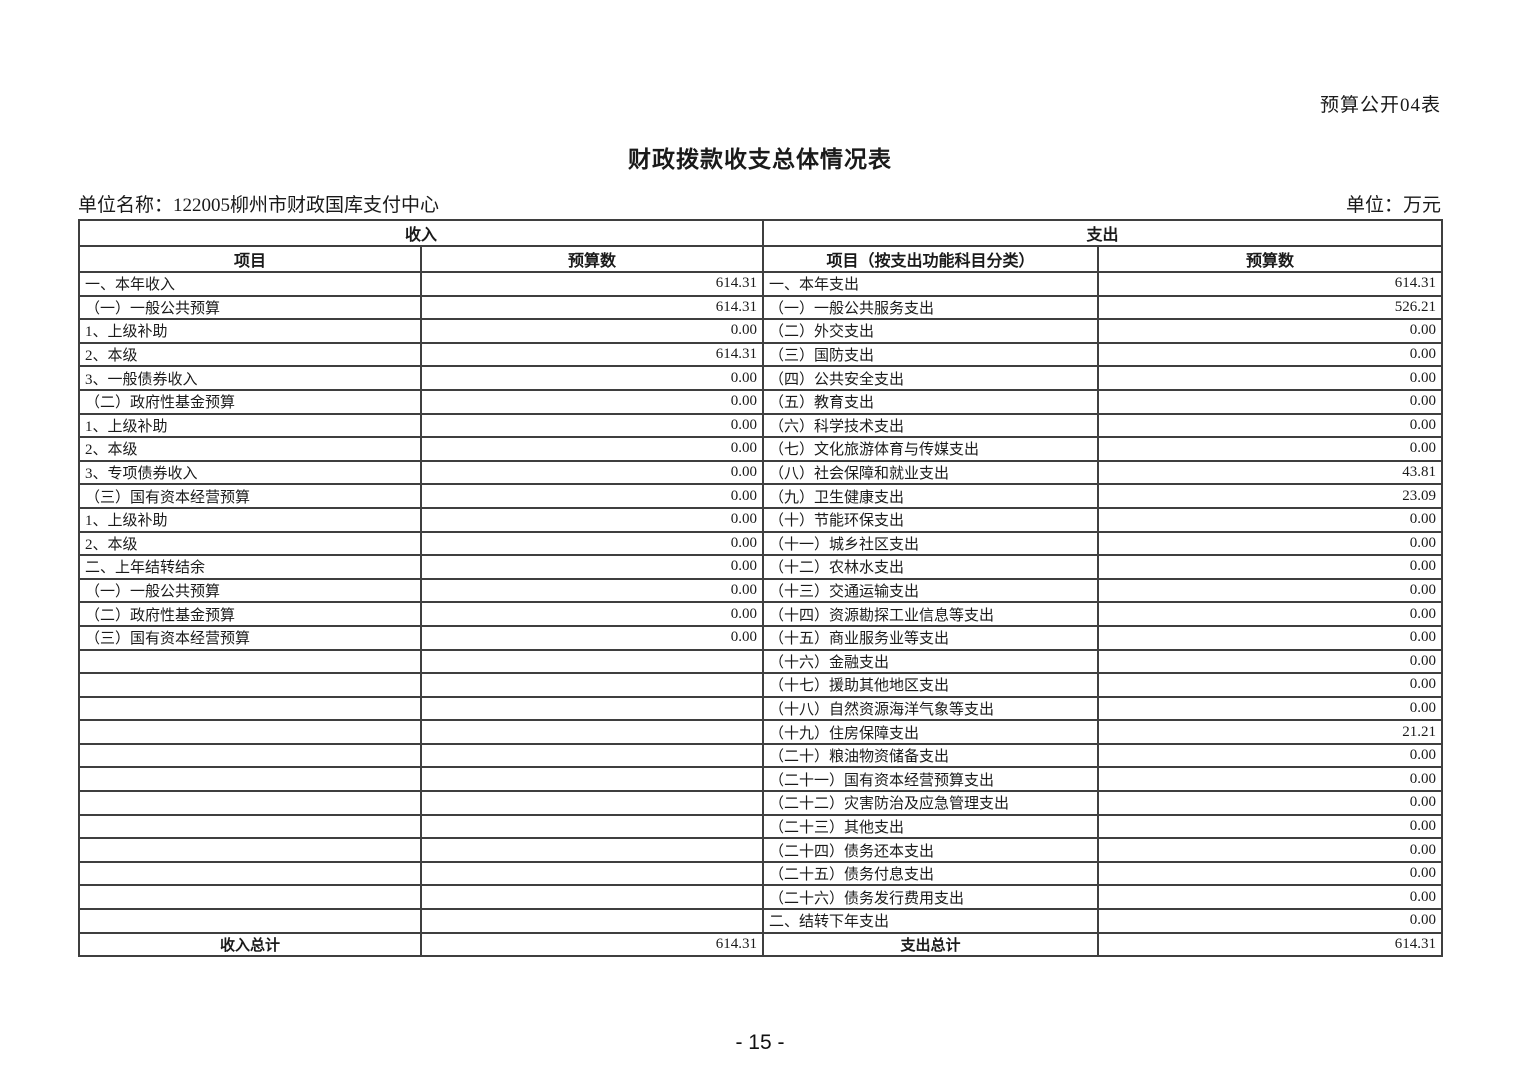 This screenshot has height=1074, width=1520. Describe the element at coordinates (931, 873) in the screenshot. I see `row-label: （二十五）债务付息支出` at that location.